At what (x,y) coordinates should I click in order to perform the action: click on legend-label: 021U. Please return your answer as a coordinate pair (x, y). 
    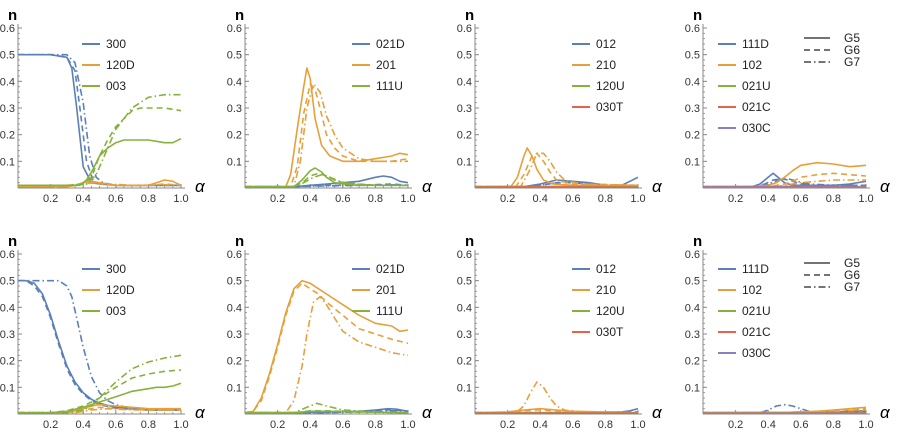
    Looking at the image, I should click on (756, 86).